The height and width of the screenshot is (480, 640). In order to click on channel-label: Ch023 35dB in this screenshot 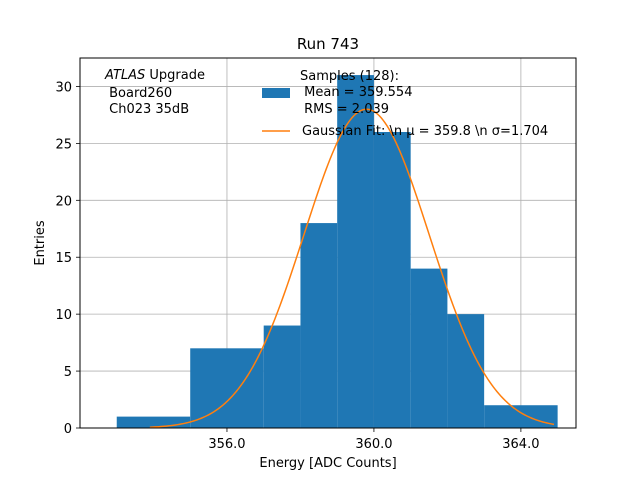, I will do `click(147, 109)`.